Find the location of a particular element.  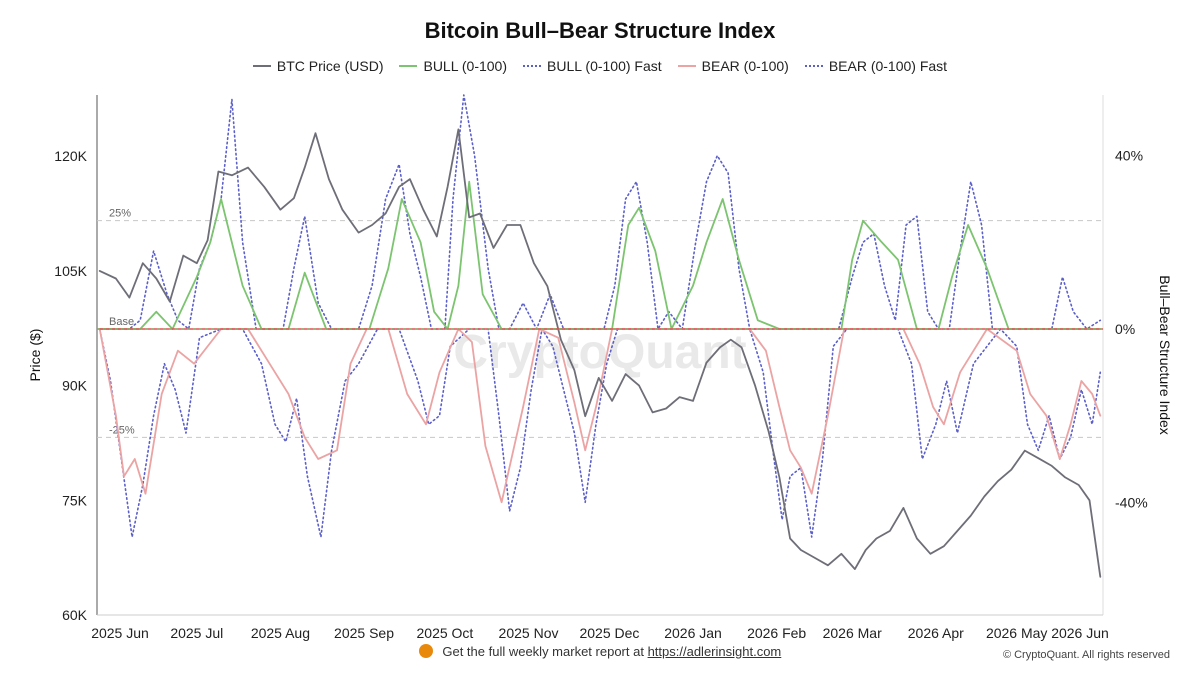

y2-axis-title: Bull–Bear Structure Index is located at coordinates (1165, 355).